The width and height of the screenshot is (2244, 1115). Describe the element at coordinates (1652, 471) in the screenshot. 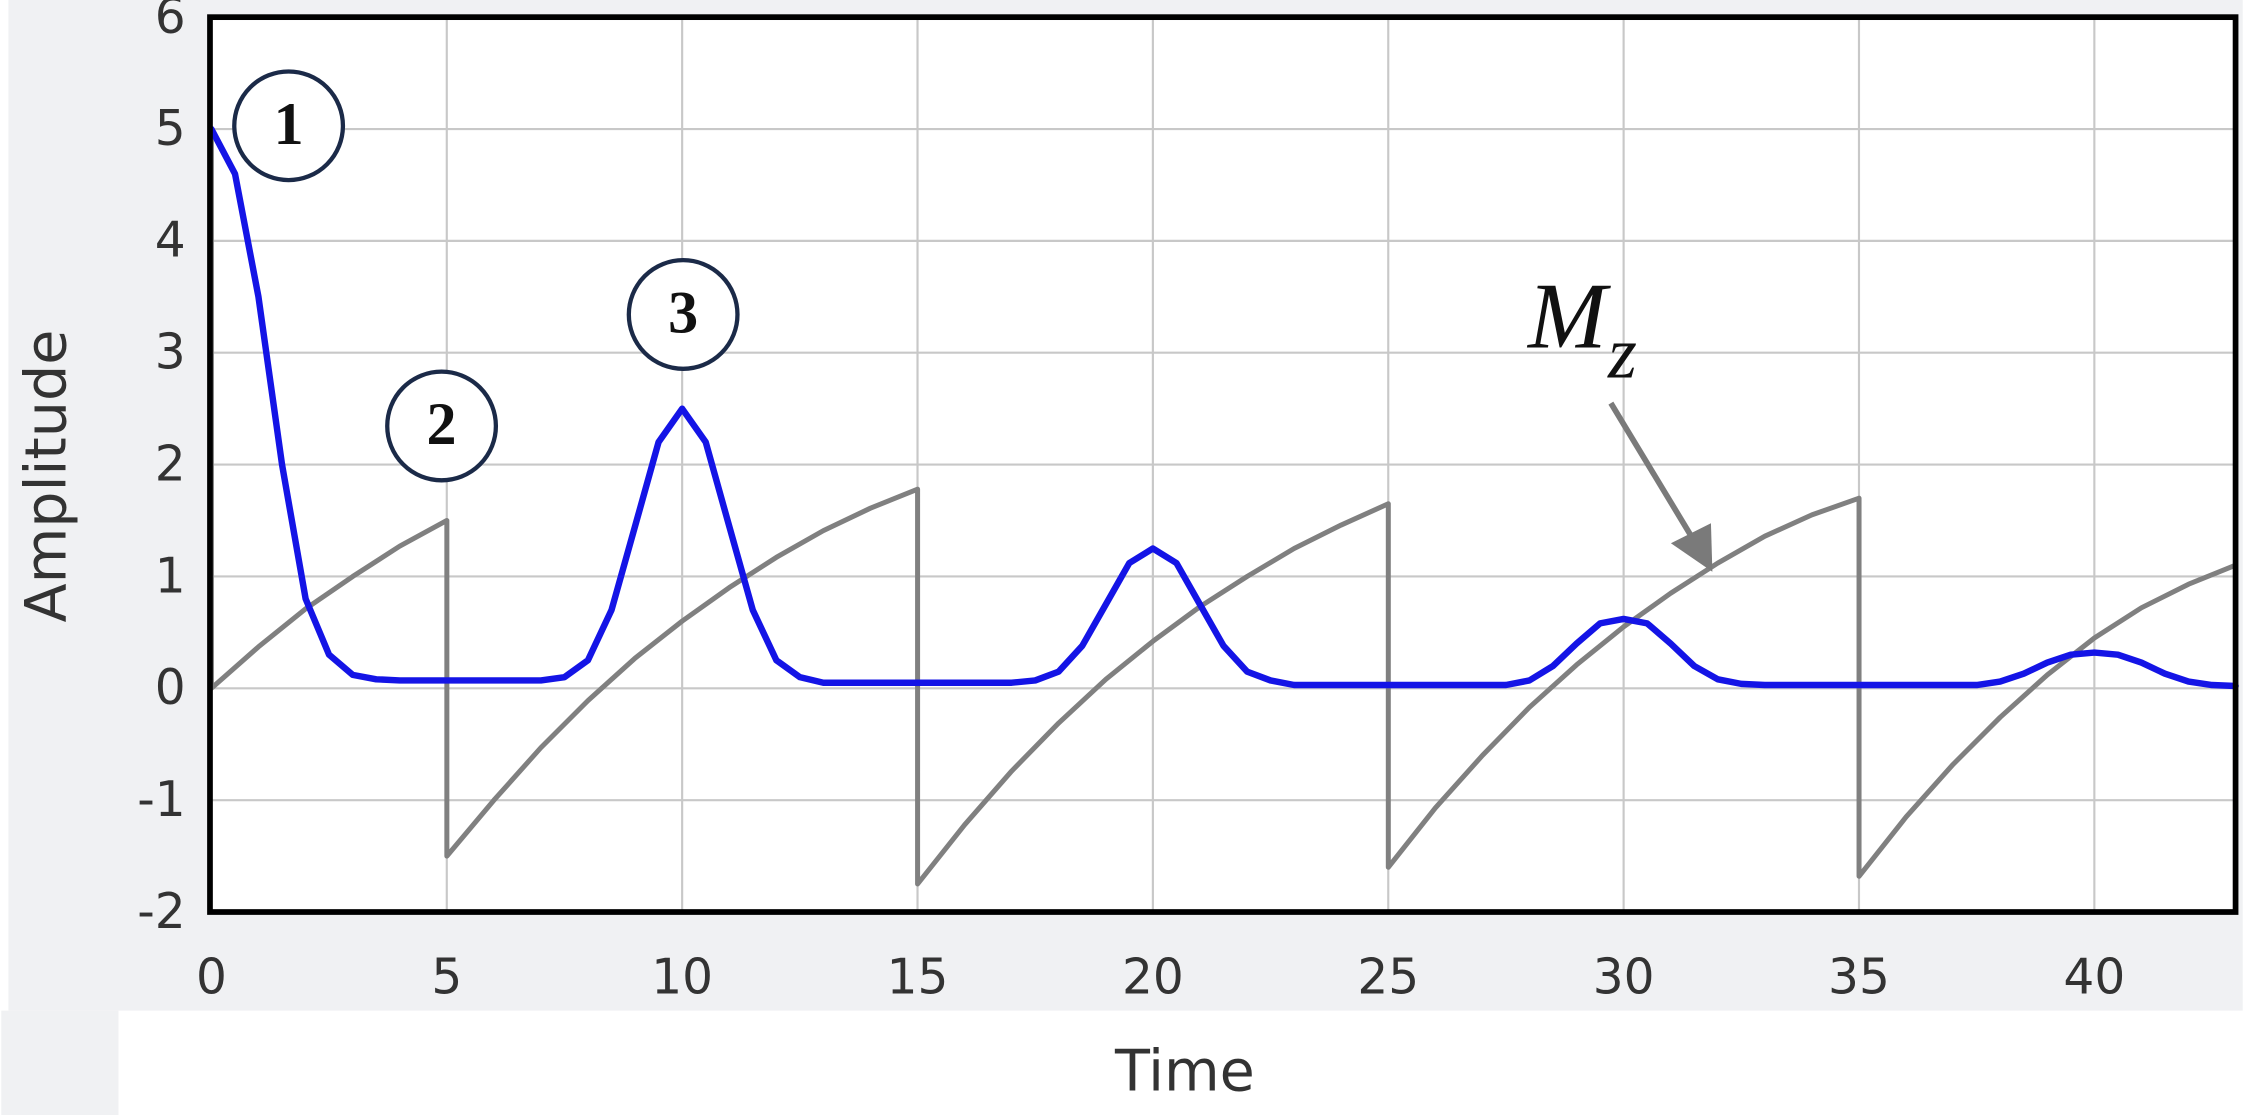

I see `arrow-shaft` at that location.